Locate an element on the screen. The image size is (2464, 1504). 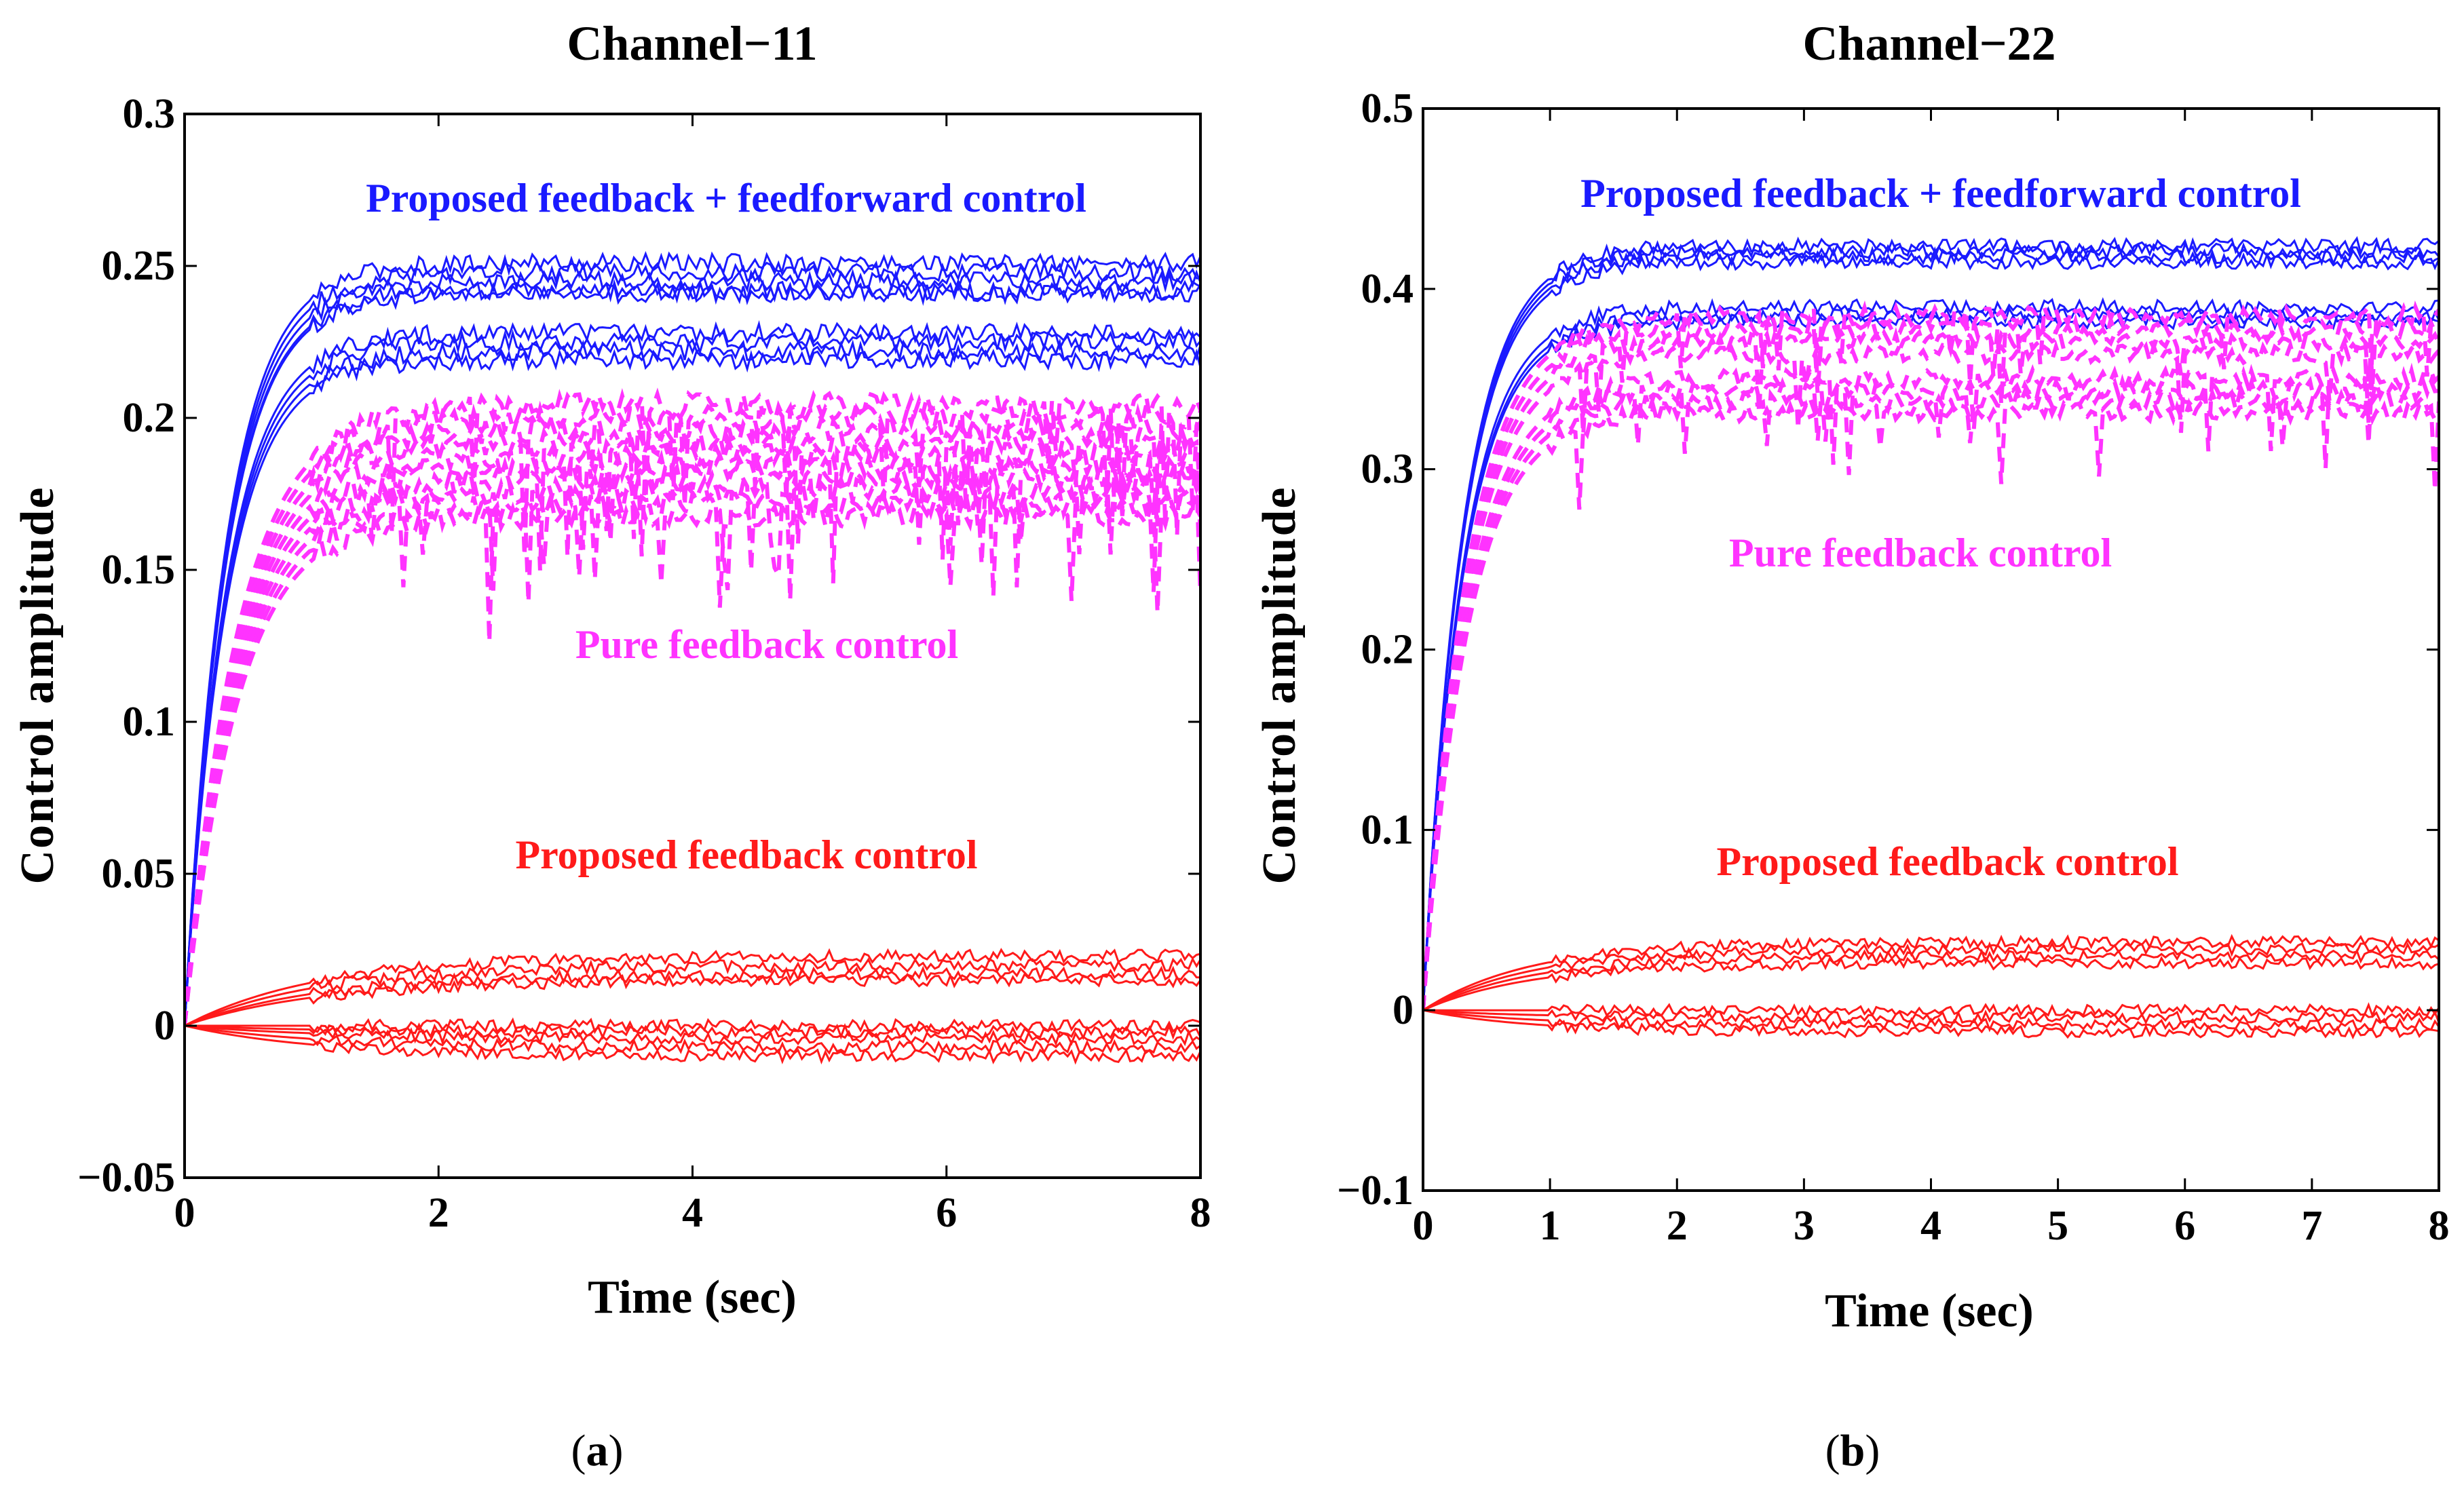
y-tick-label: −0.05 is located at coordinates (126, 1178).